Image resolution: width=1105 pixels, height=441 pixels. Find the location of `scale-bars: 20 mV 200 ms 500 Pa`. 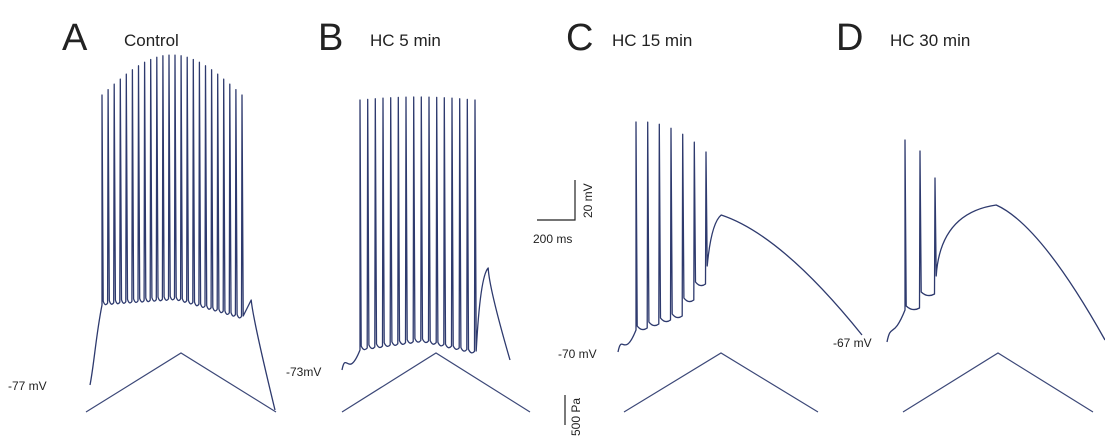

scale-bars: 20 mV 200 ms 500 Pa is located at coordinates (564, 308).